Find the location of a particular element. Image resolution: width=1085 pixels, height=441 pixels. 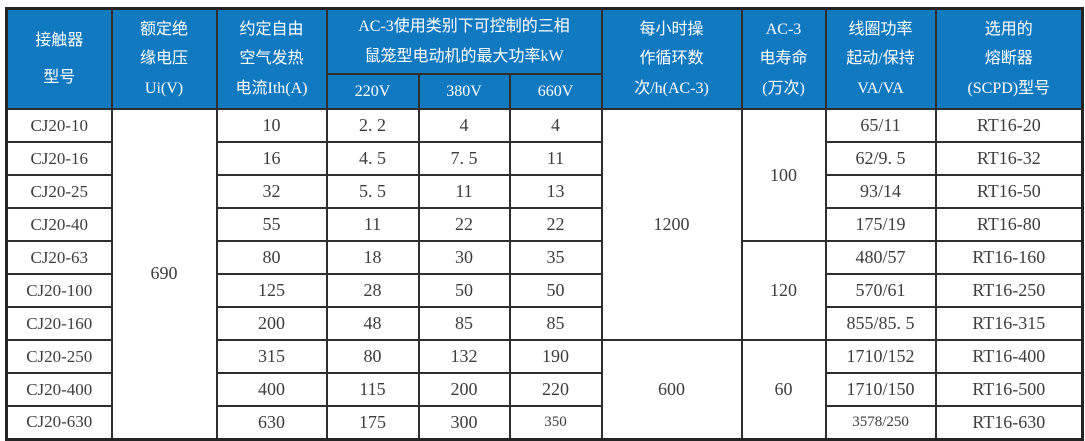

cell-p380: 4 is located at coordinates (464, 126).